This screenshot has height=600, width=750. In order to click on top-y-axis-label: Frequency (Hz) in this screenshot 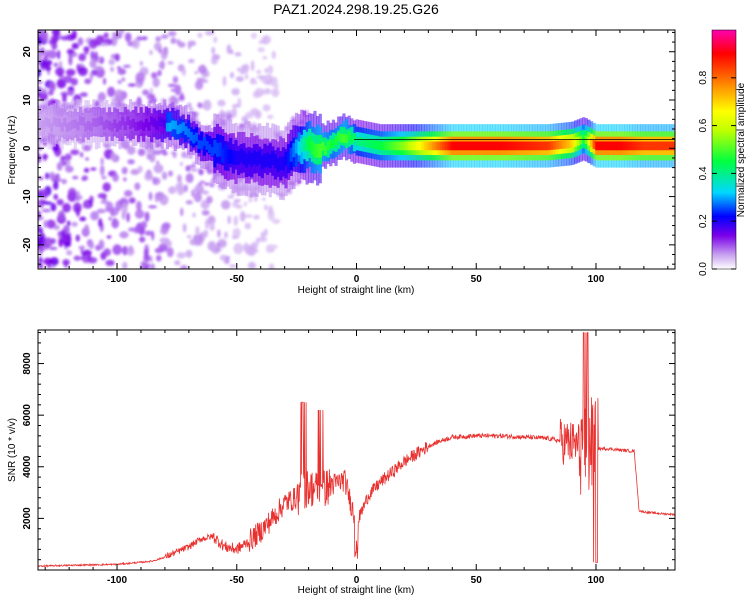, I will do `click(12, 150)`.